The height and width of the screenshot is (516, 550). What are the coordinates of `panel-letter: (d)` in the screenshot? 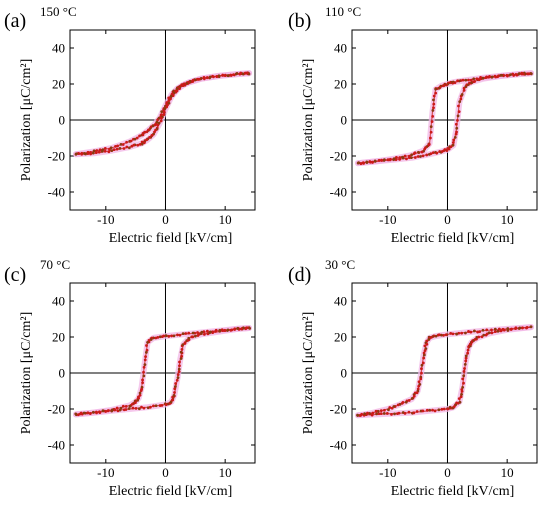 It's located at (299, 275).